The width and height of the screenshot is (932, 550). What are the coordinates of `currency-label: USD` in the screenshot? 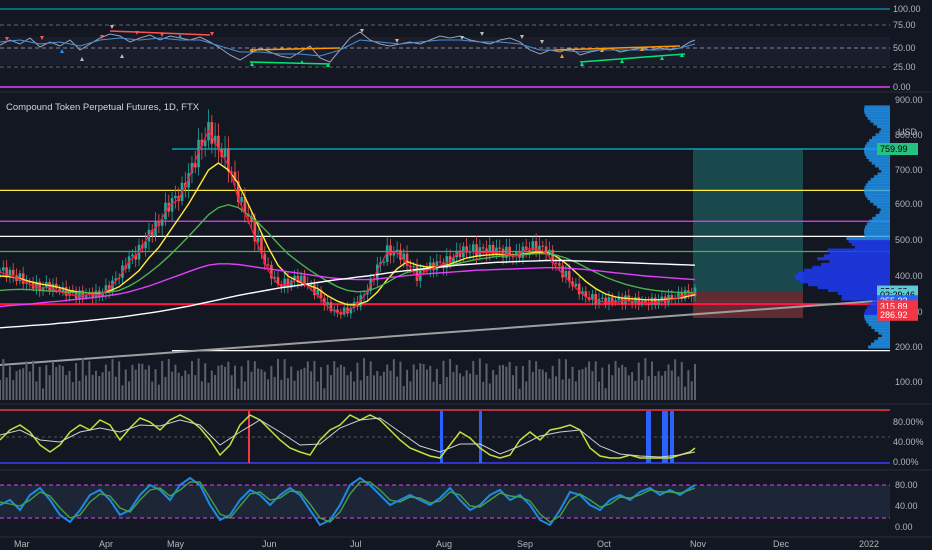 It's located at (908, 132).